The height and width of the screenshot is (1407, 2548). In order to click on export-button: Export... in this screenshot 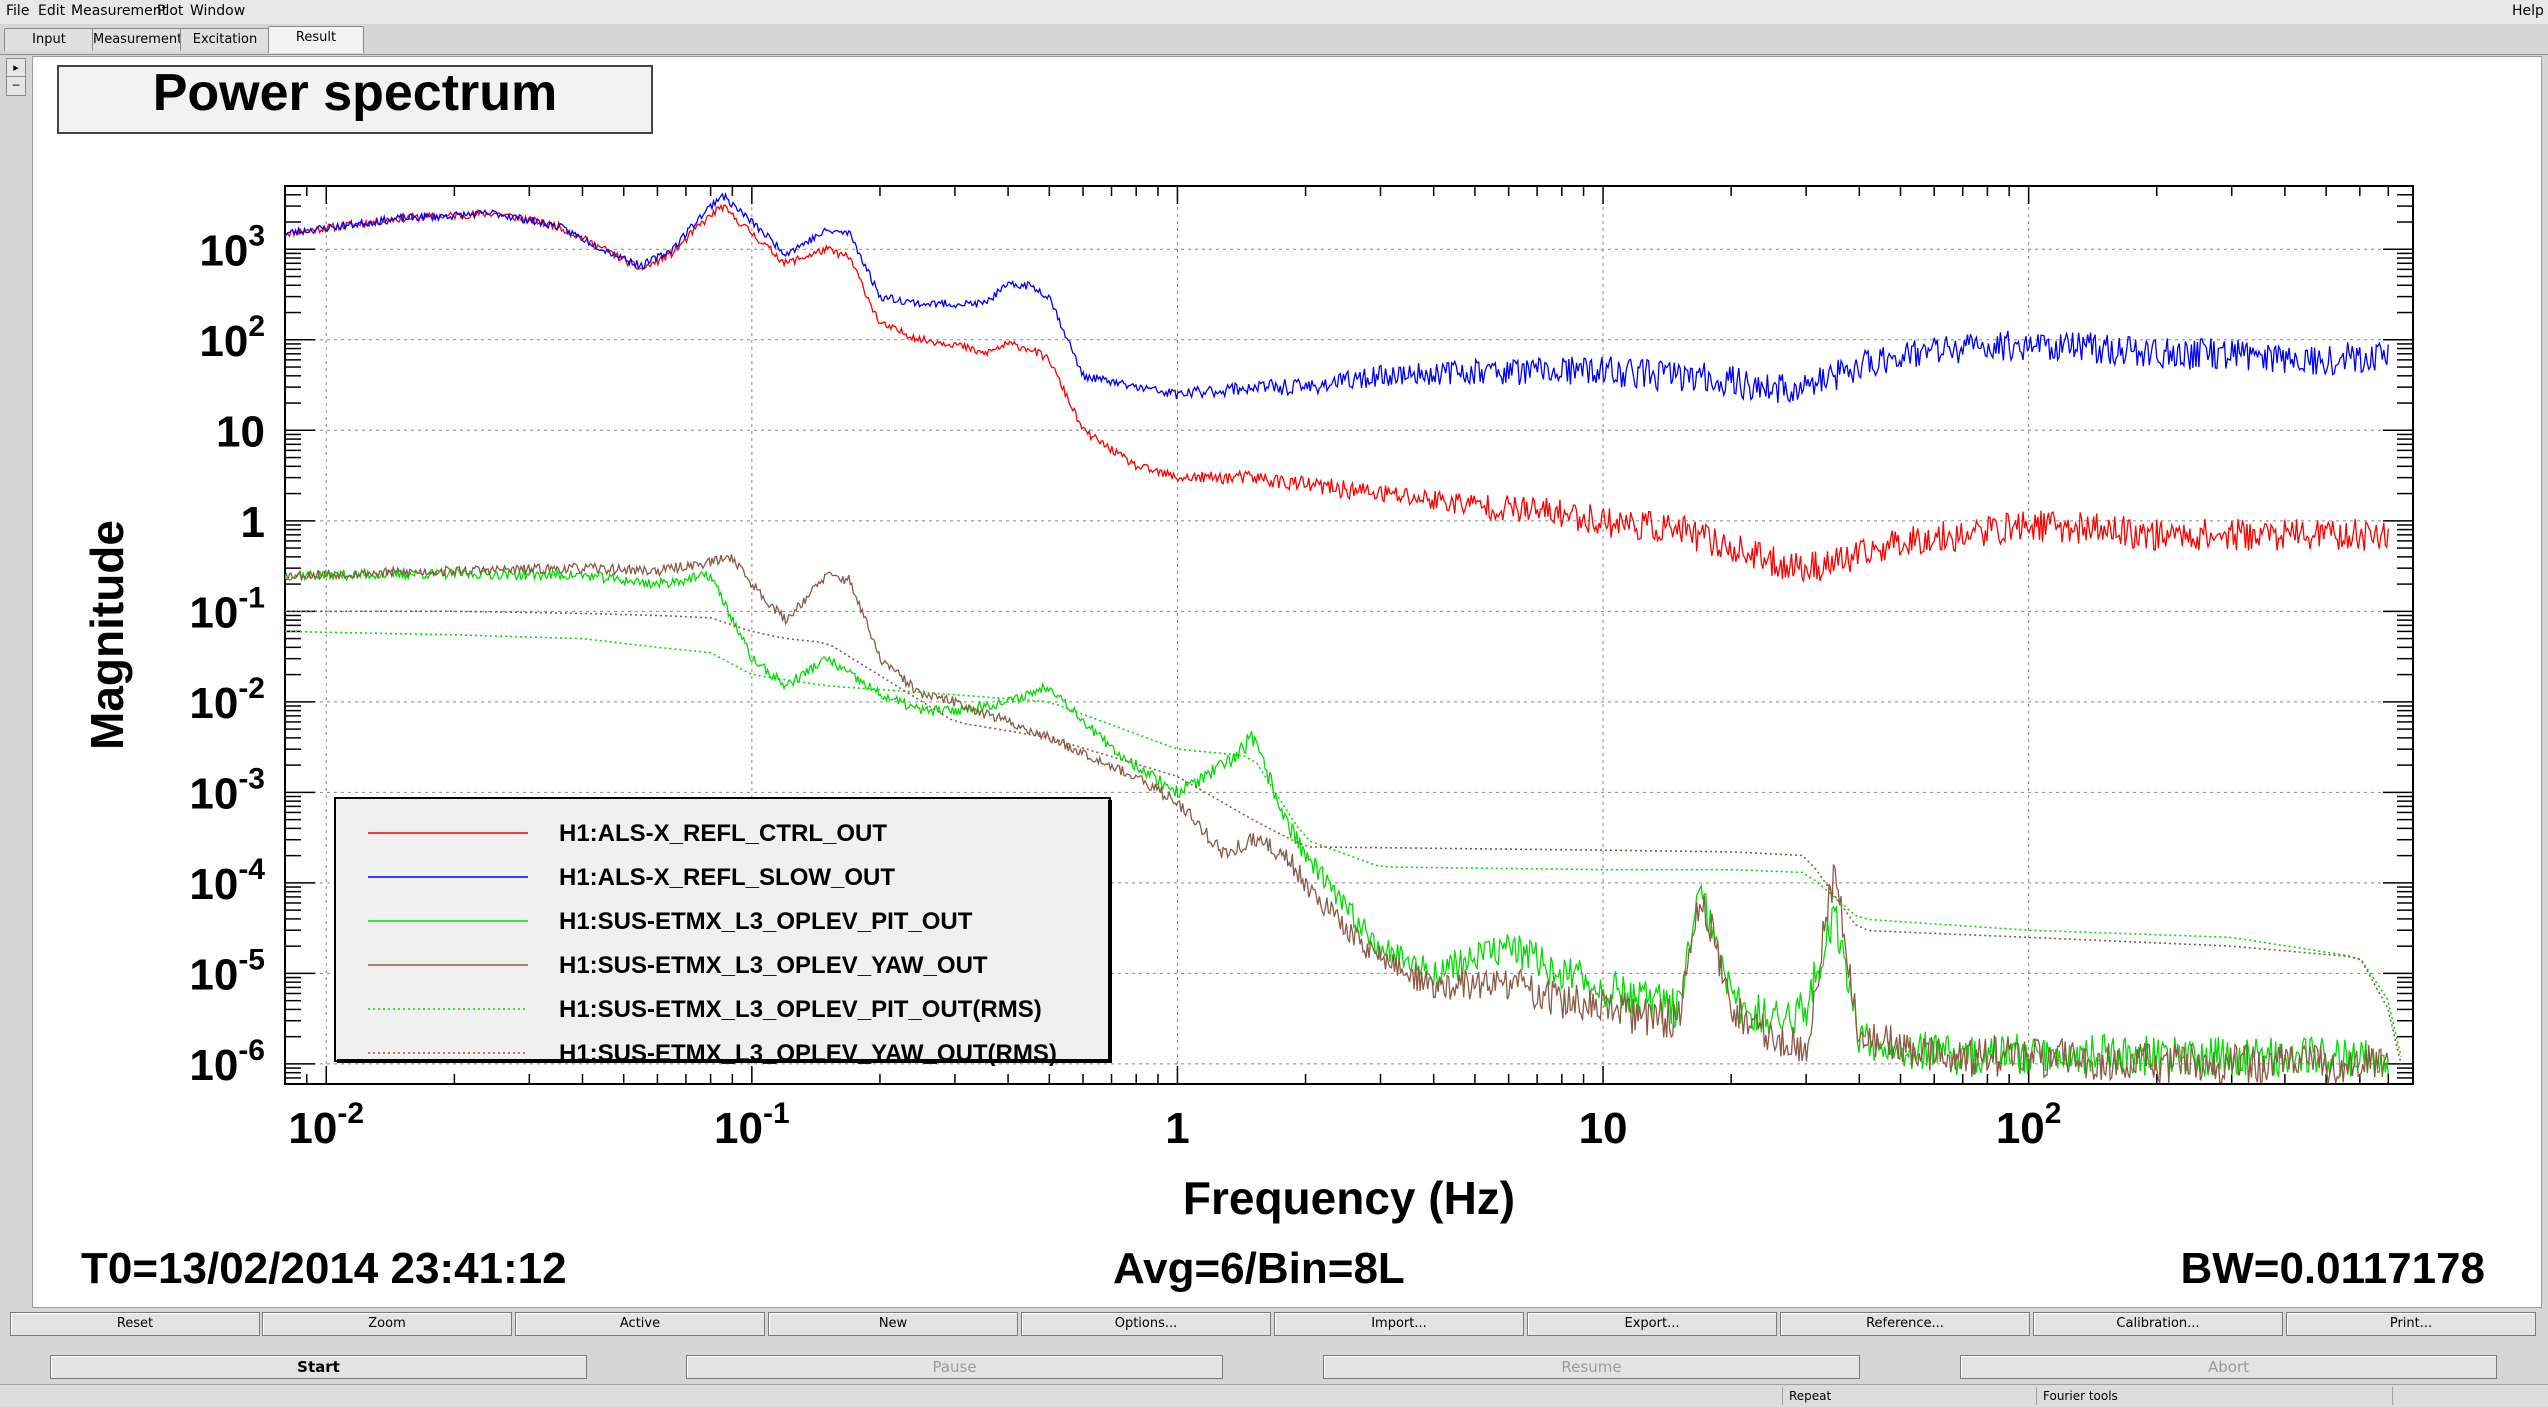, I will do `click(1652, 1324)`.